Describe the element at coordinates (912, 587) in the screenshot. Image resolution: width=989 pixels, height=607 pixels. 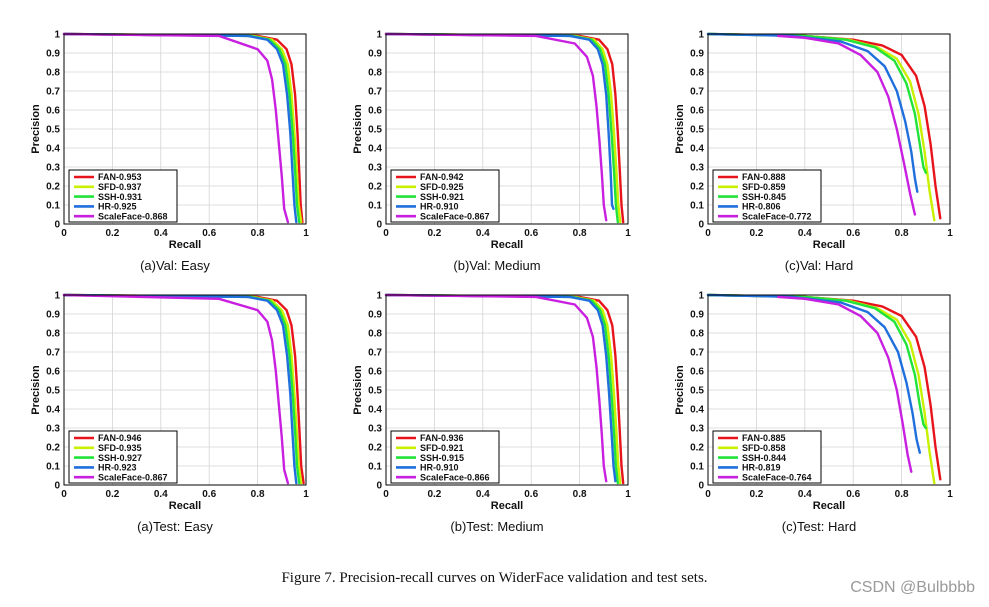
I see `watermark: CSDN @Bulbbbb` at that location.